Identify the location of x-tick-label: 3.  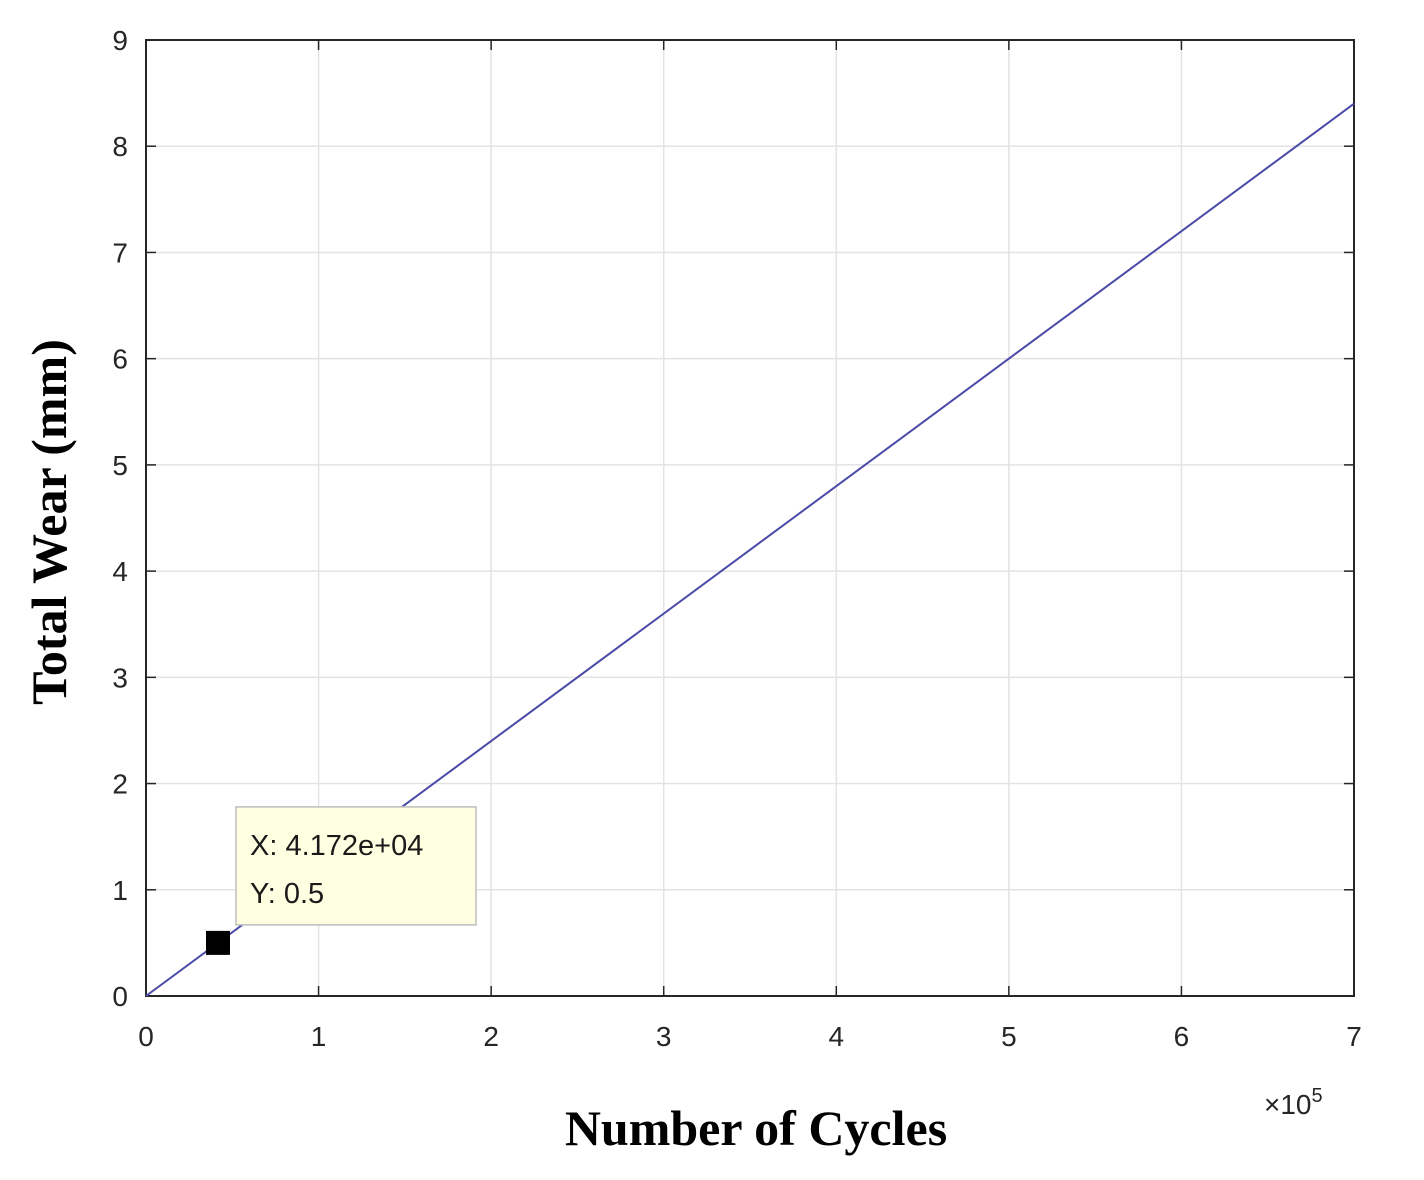
(664, 1036).